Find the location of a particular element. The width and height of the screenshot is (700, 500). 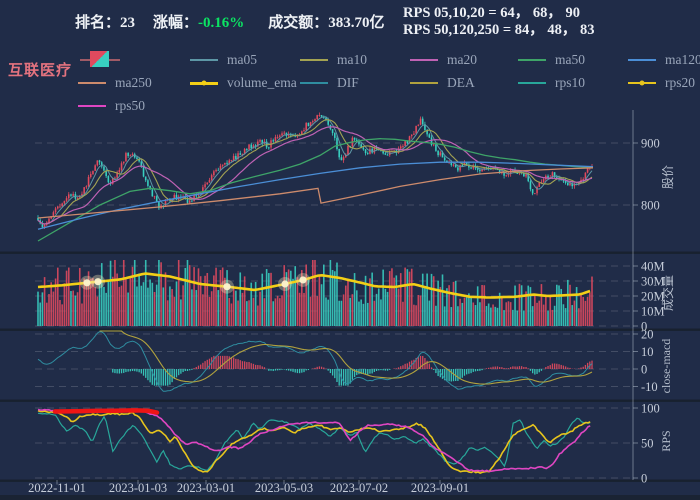

legend-item-ma50: ma50 is located at coordinates (551, 60).